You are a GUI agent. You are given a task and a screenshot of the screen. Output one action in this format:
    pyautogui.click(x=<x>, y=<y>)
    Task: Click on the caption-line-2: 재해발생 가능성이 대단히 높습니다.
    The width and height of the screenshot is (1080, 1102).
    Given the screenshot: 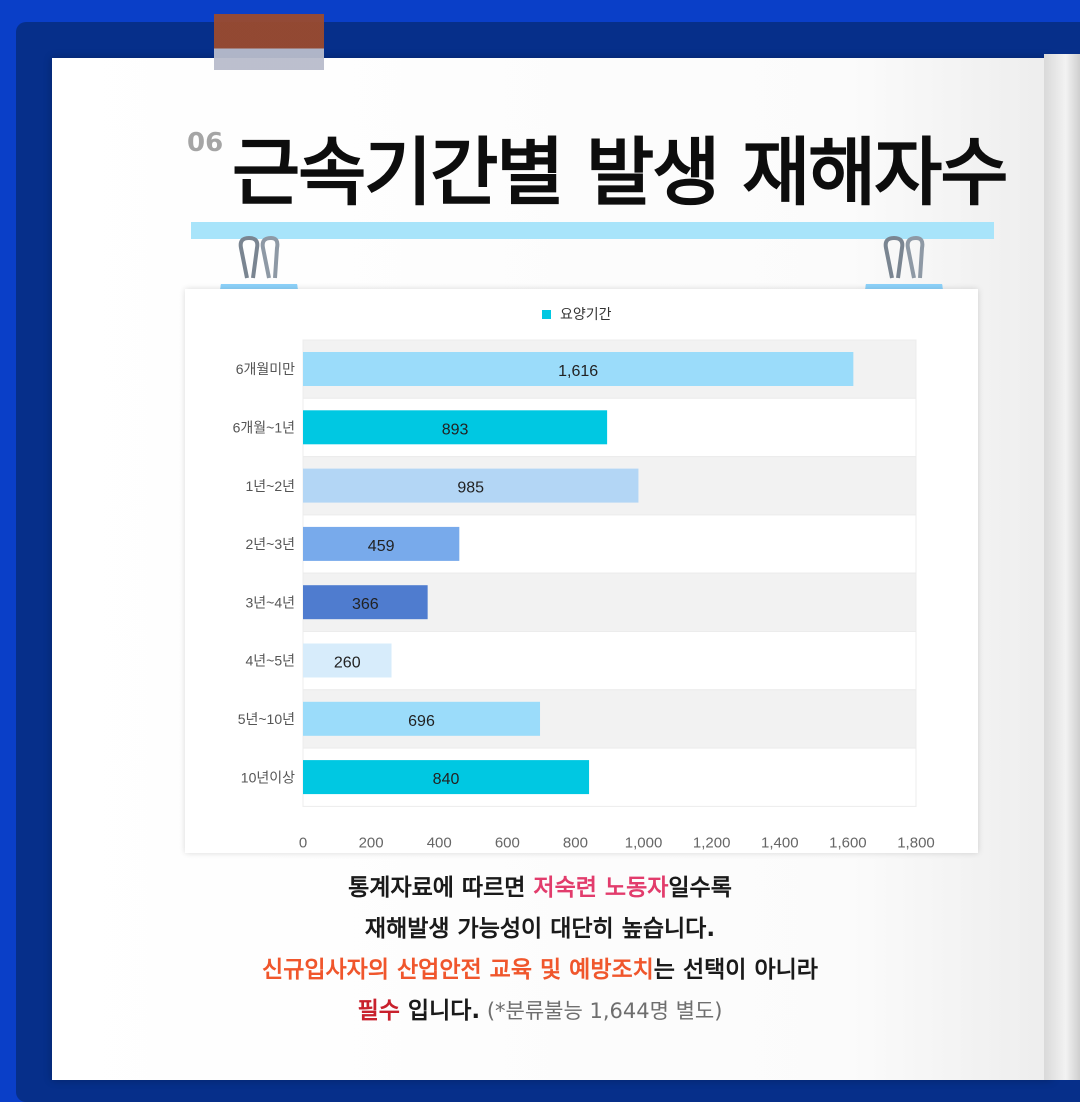 What is the action you would take?
    pyautogui.click(x=540, y=929)
    